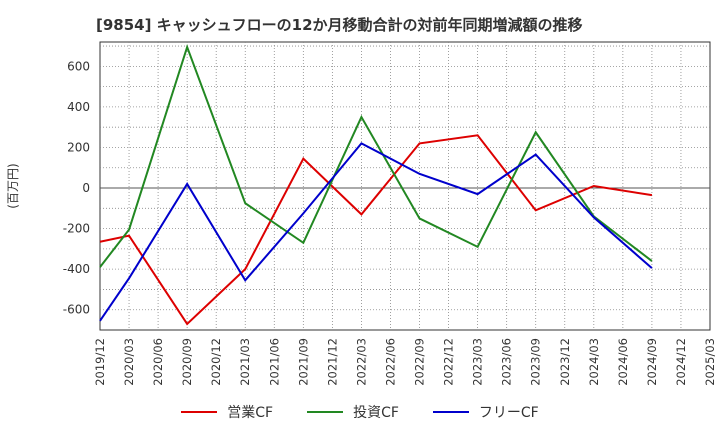 This screenshot has height=440, width=720. Describe the element at coordinates (652, 362) in the screenshot. I see `x-tick-label: 2024/09` at that location.